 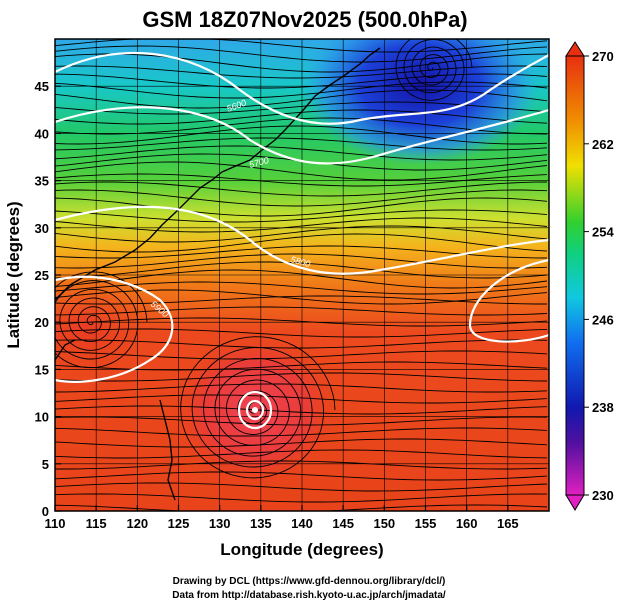 I want to click on y-axis-label: Latitude (degrees), so click(x=13, y=274).